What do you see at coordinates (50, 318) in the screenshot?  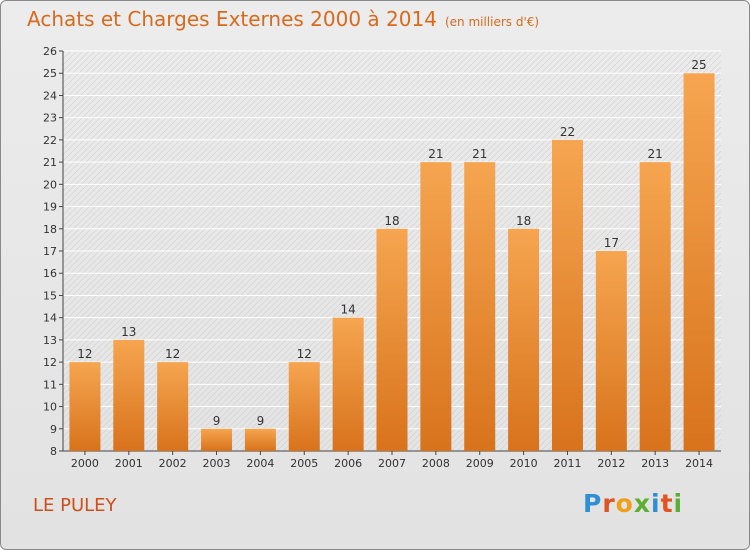 I see `y-tick-label: 14` at bounding box center [50, 318].